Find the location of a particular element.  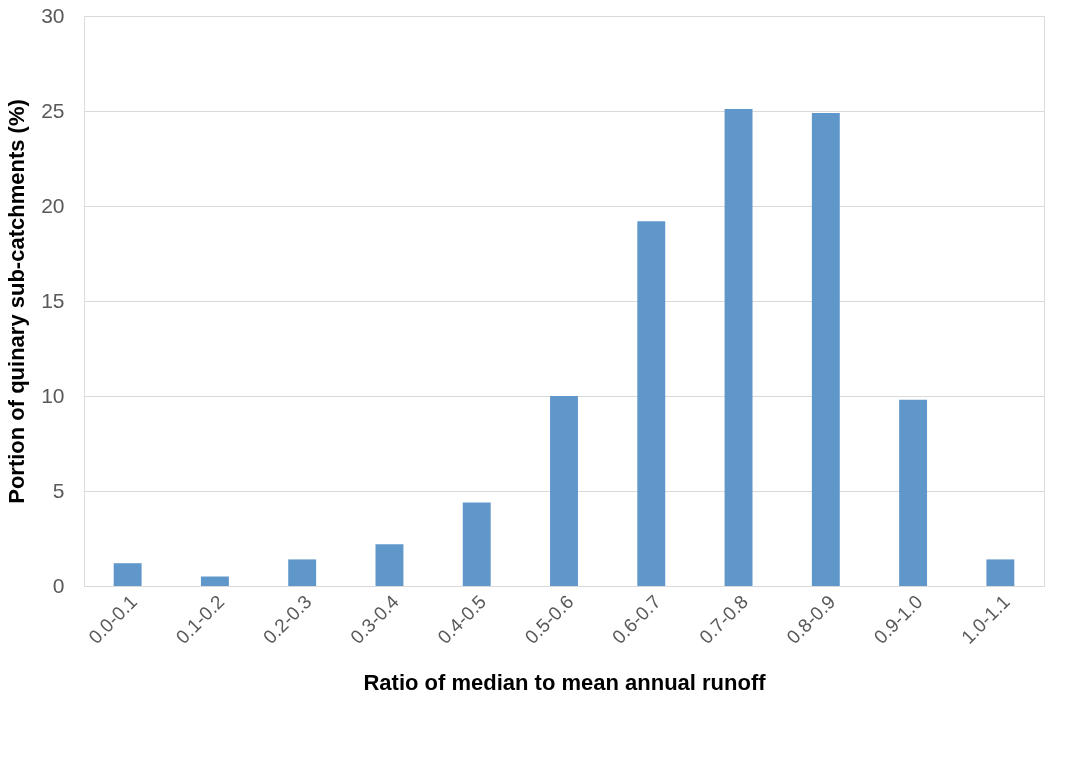

y-tick-label: 10 is located at coordinates (53, 395).